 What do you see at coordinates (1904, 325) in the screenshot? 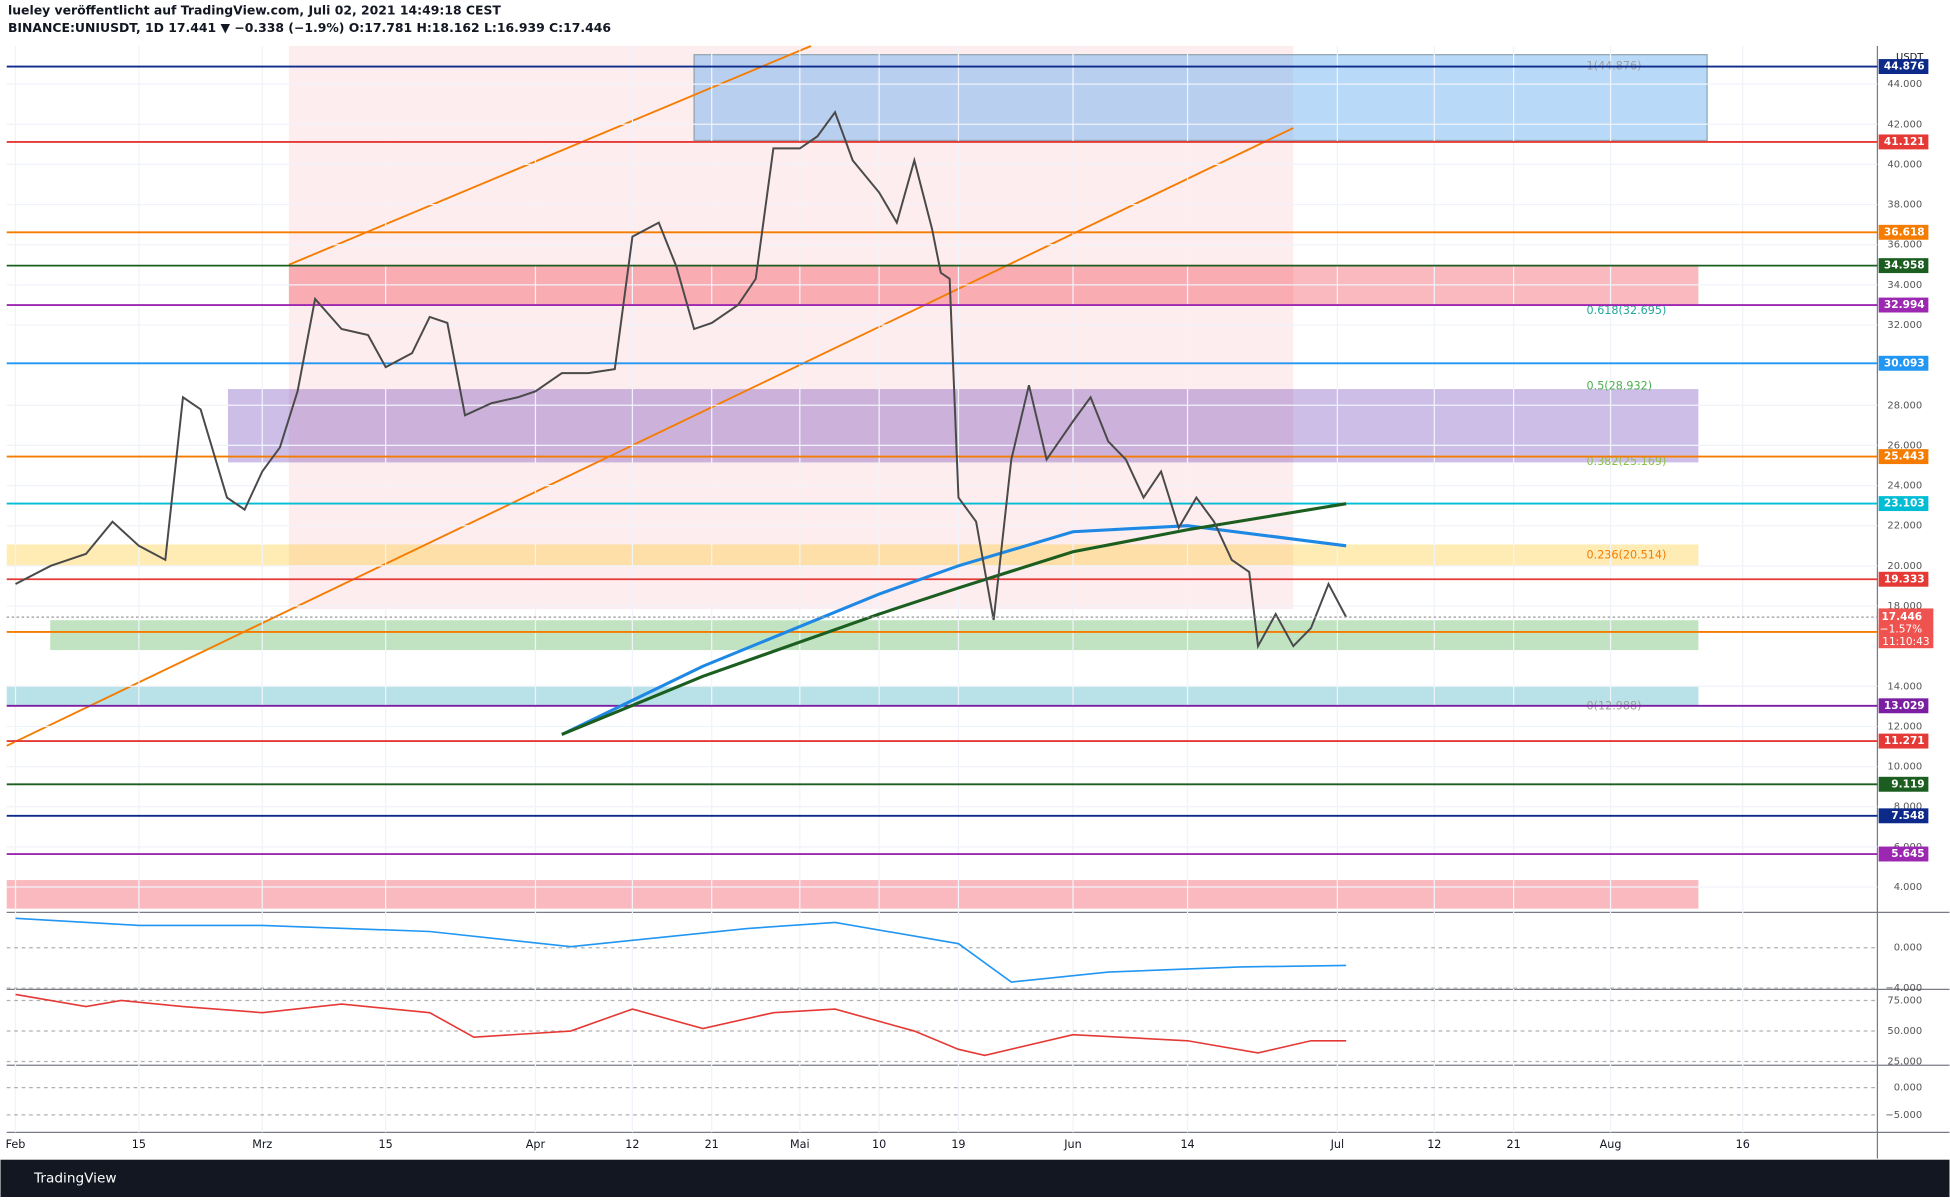
I see `y-tick-label: 32.000` at bounding box center [1904, 325].